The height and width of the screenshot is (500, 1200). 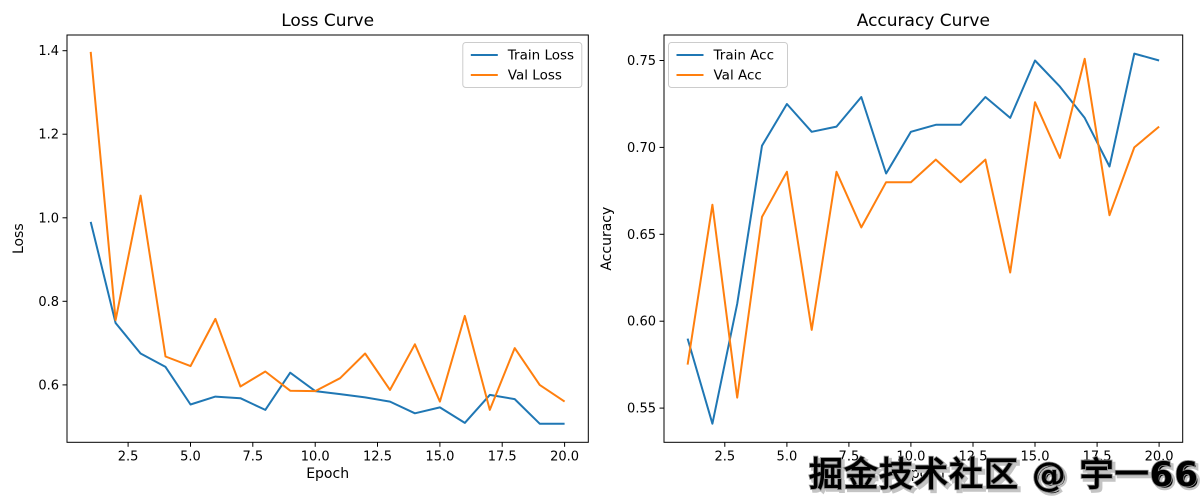 What do you see at coordinates (607, 239) in the screenshot?
I see `y-axis-label: Accuracy` at bounding box center [607, 239].